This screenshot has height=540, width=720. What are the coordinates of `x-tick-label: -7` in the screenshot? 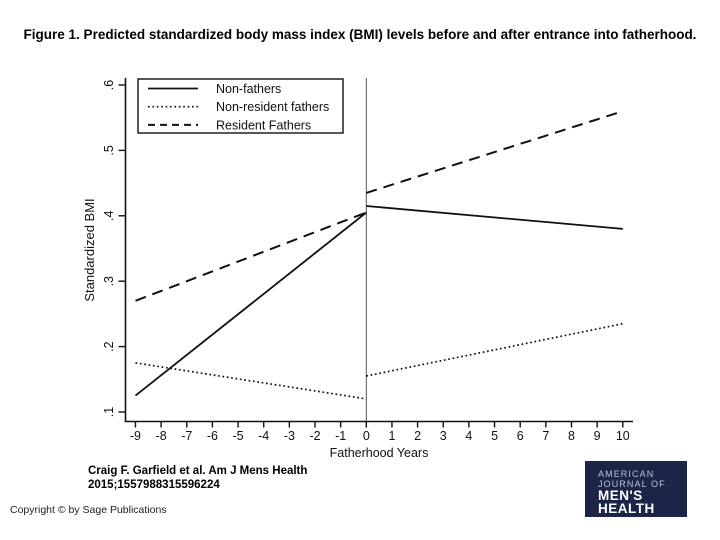 It's located at (186, 436).